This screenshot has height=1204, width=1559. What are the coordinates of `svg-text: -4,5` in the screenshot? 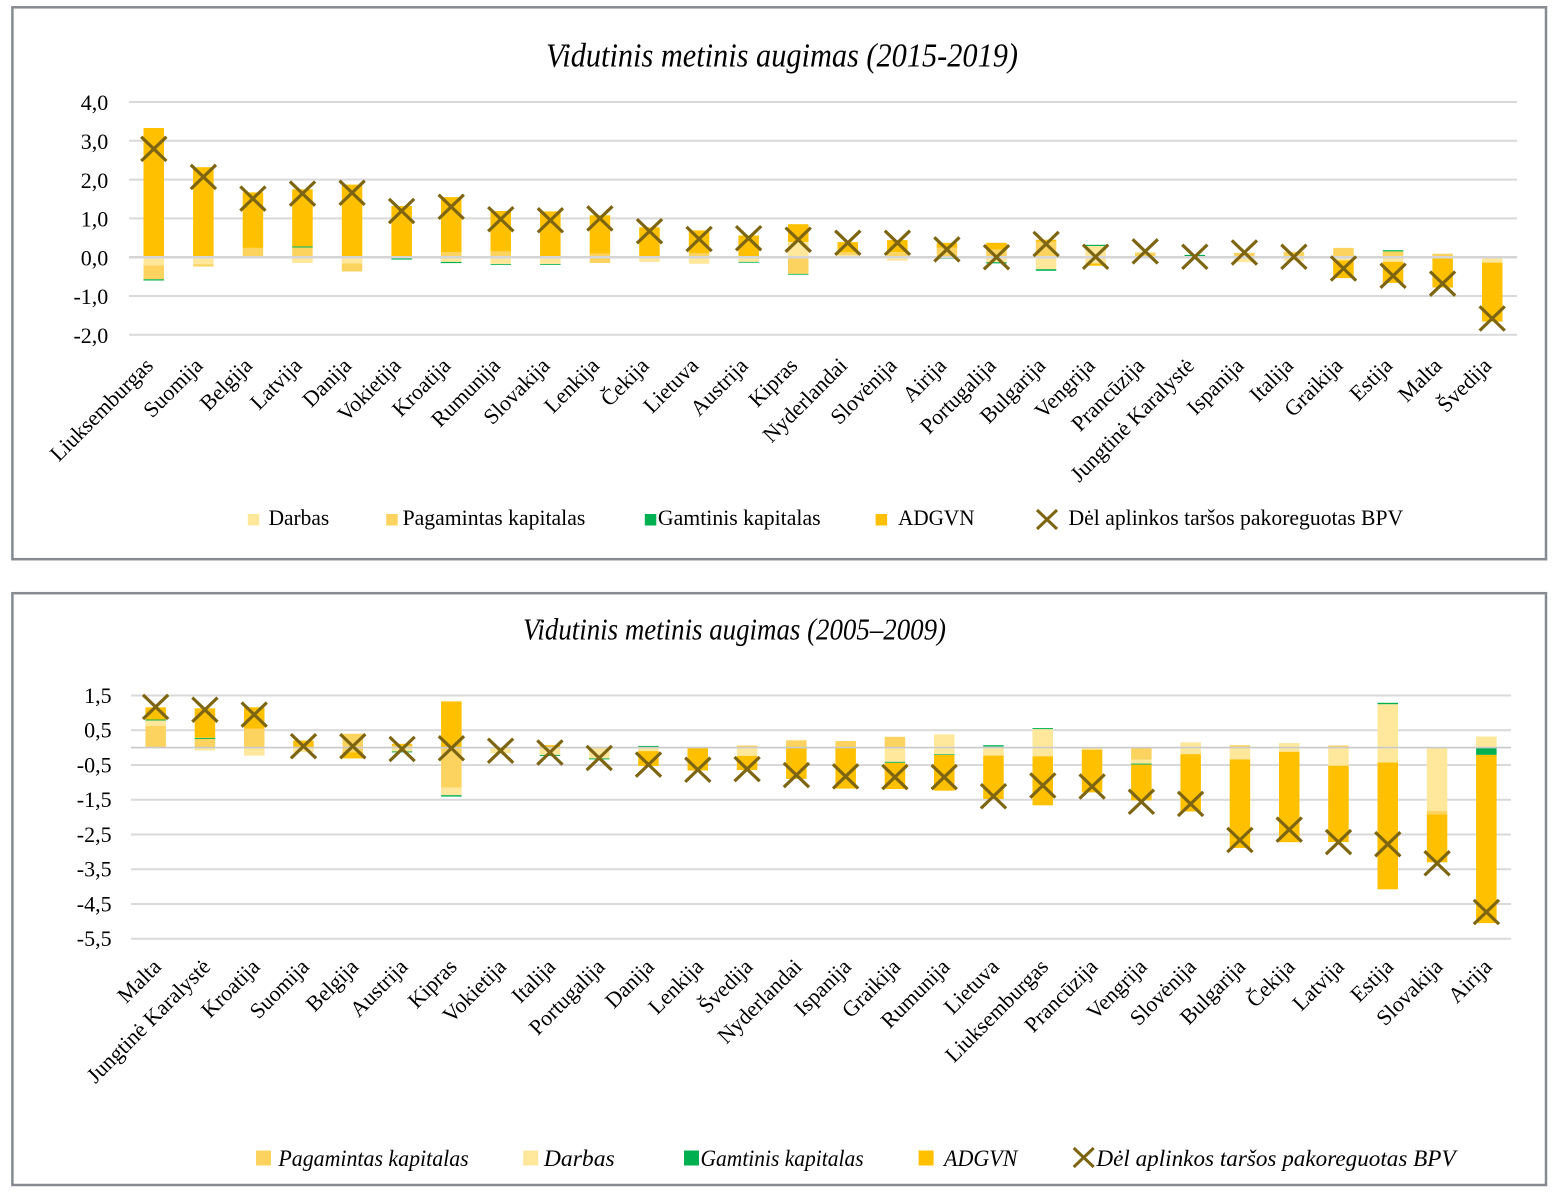 It's located at (94, 904).